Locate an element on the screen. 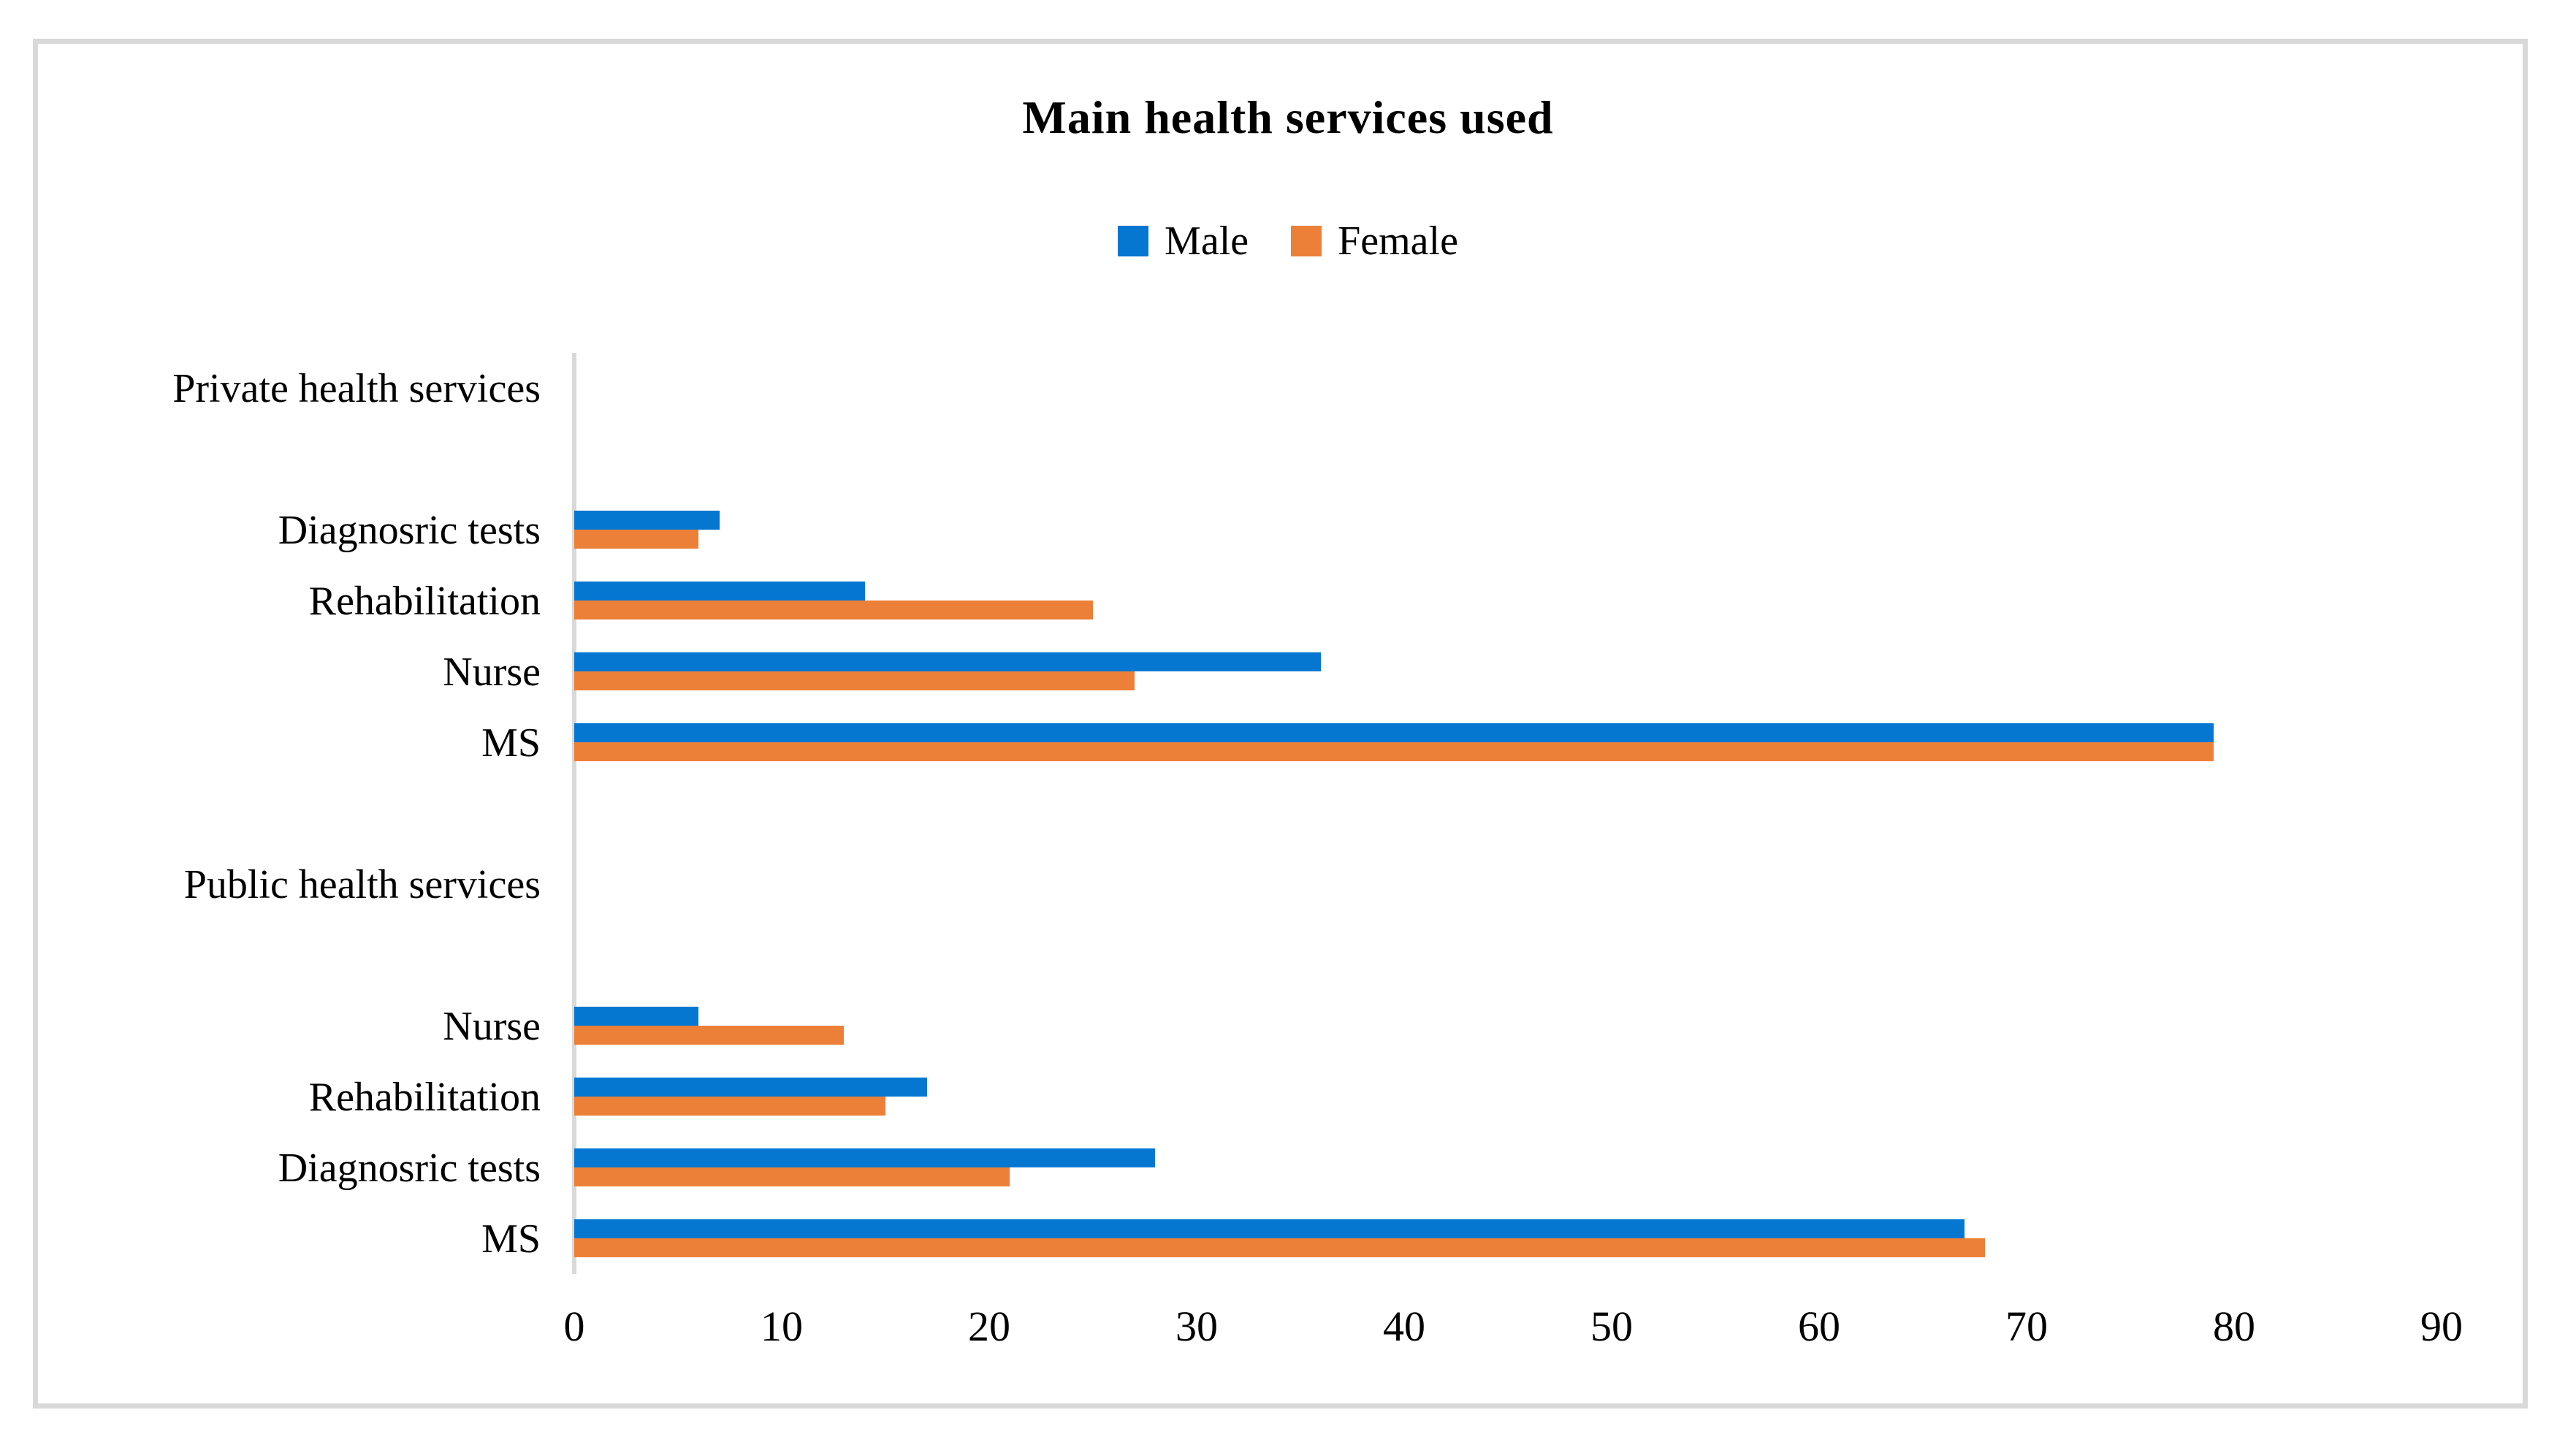 This screenshot has width=2576, height=1437. x-axis-tick-label: 0 is located at coordinates (574, 1326).